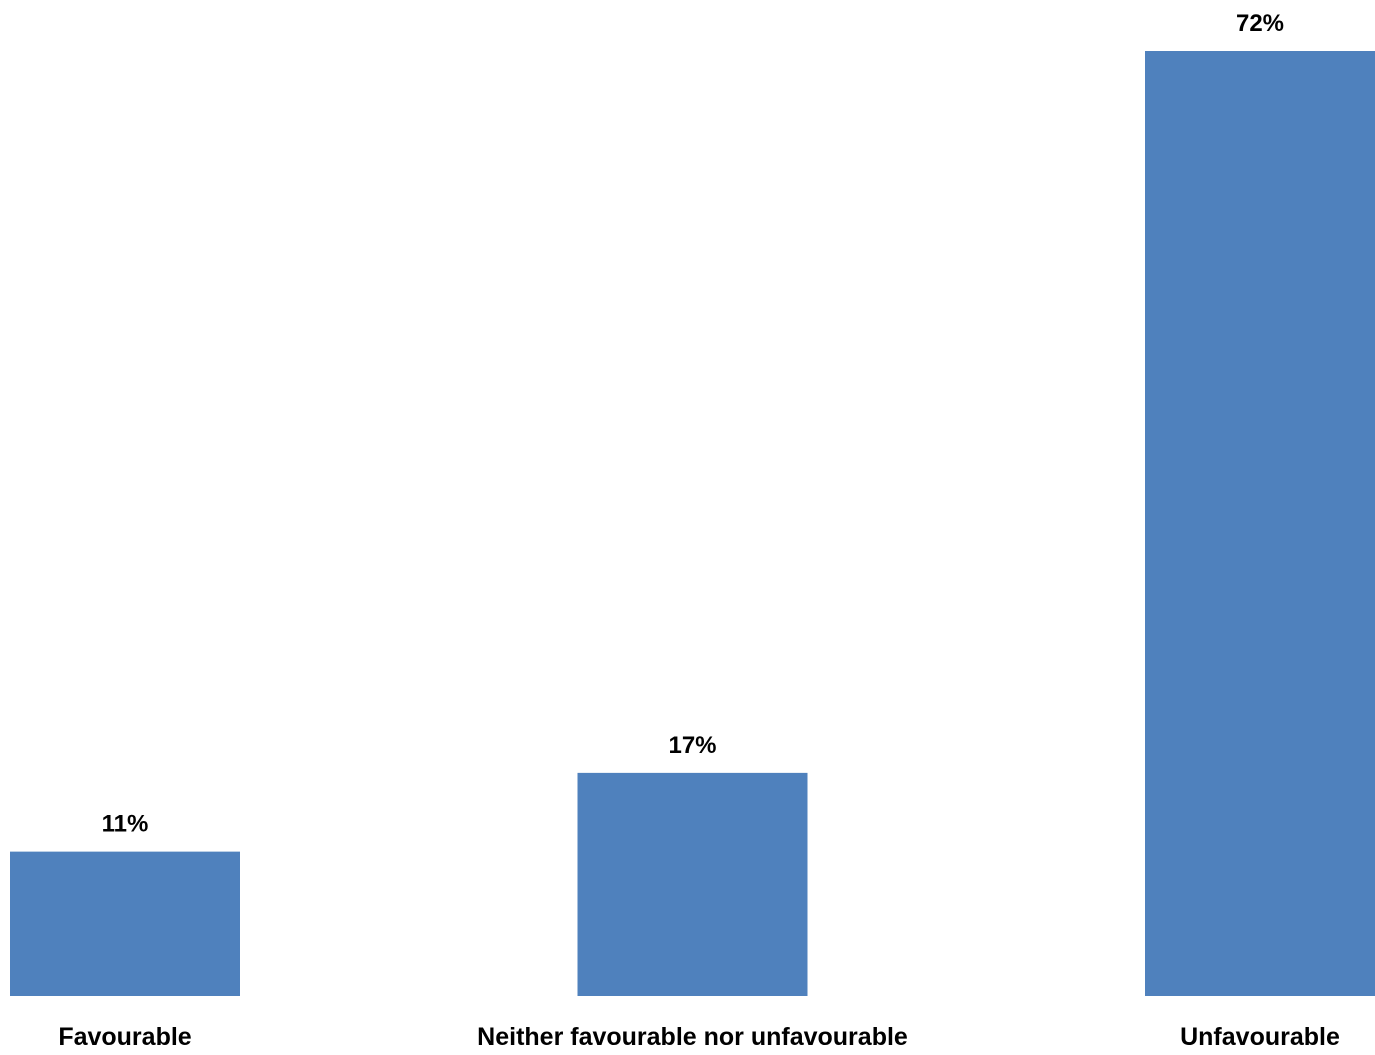 The image size is (1375, 1055). I want to click on bar-unfavourable, so click(1260, 523).